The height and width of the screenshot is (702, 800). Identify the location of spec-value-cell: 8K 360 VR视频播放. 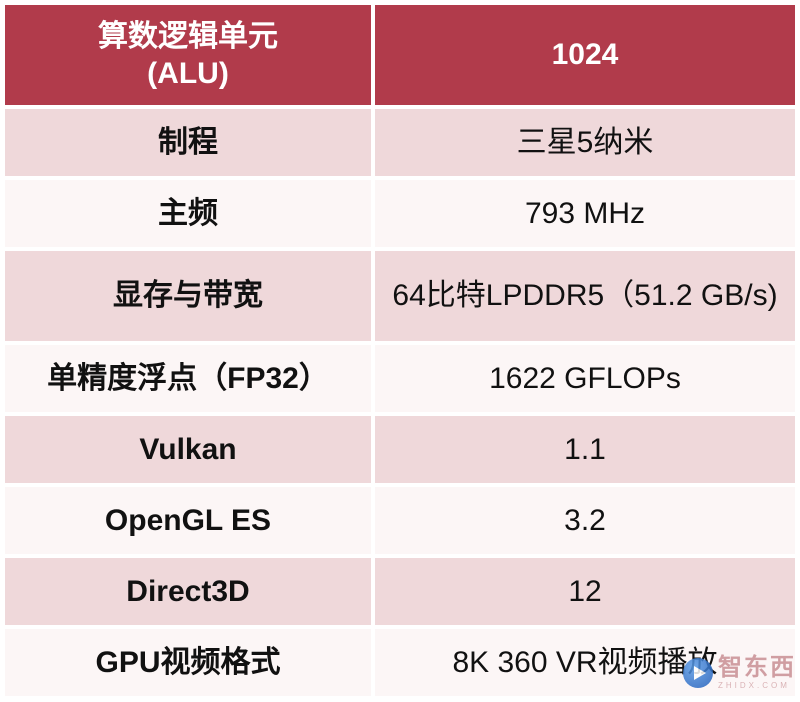
(585, 662).